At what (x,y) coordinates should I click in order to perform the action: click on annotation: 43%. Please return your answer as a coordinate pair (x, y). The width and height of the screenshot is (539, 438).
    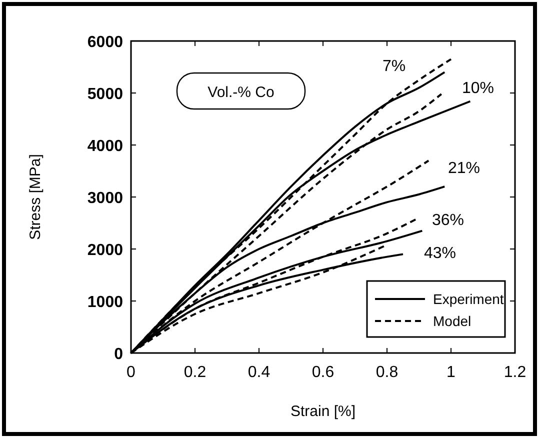
    Looking at the image, I should click on (440, 253).